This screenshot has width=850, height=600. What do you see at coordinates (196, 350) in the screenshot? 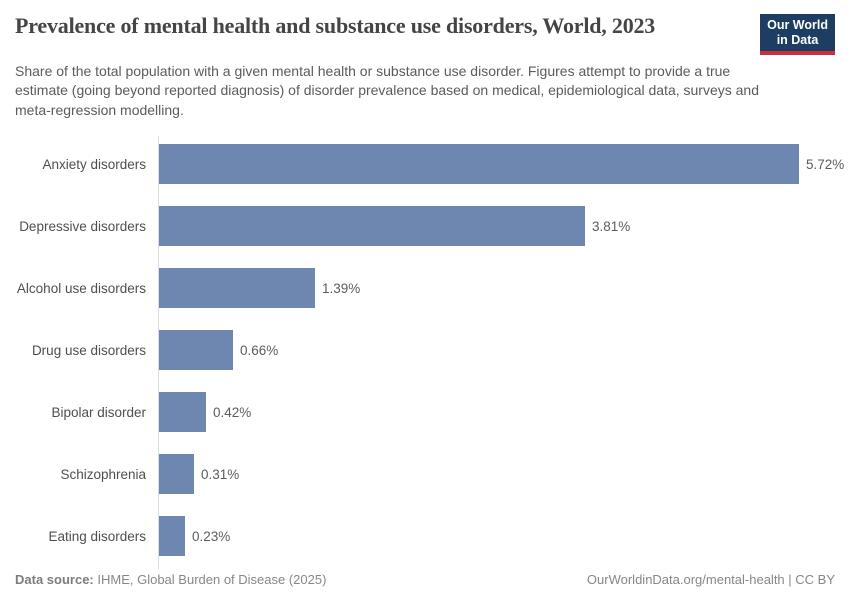
I see `bar-drug-use-disorders` at bounding box center [196, 350].